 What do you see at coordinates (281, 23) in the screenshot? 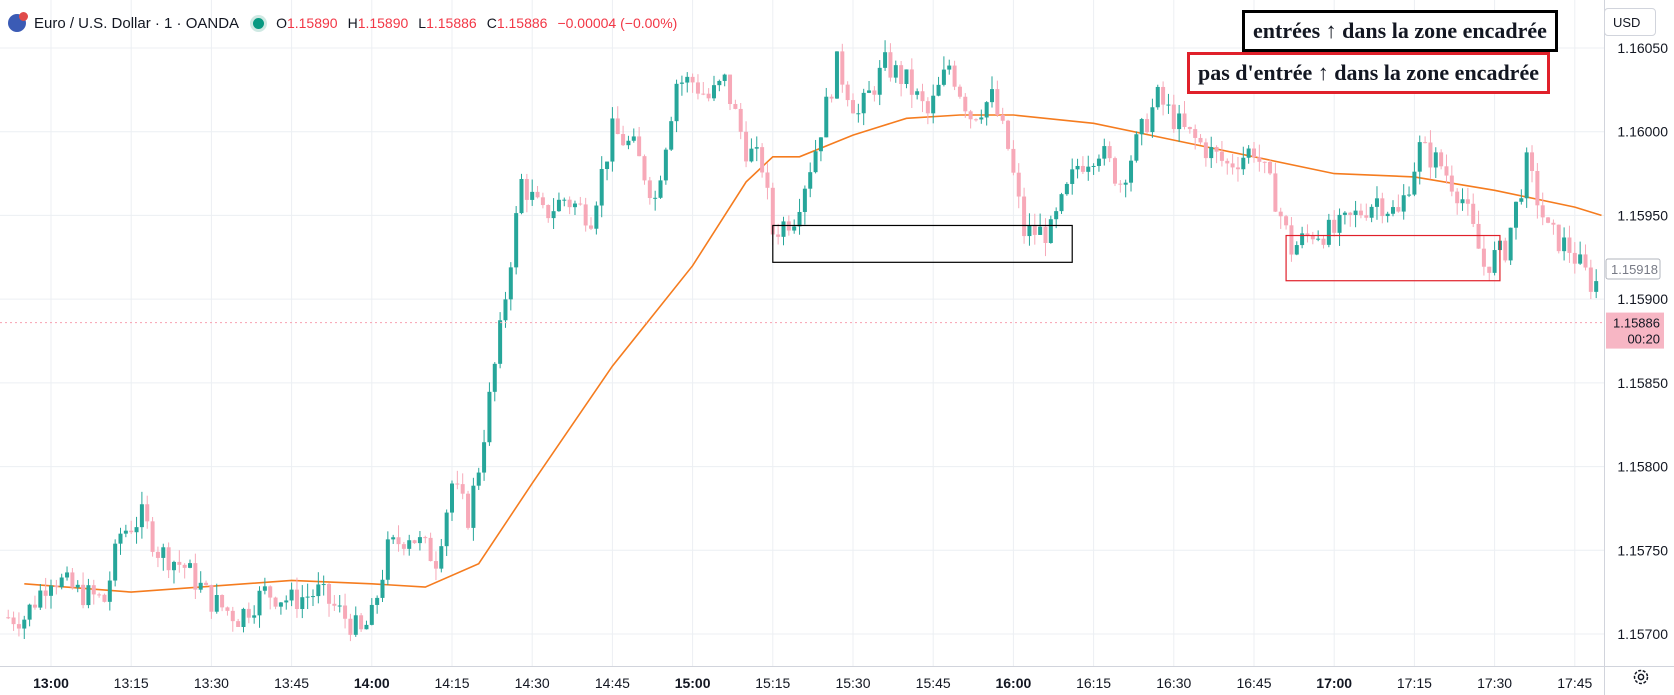
I see `open-label: O` at bounding box center [281, 23].